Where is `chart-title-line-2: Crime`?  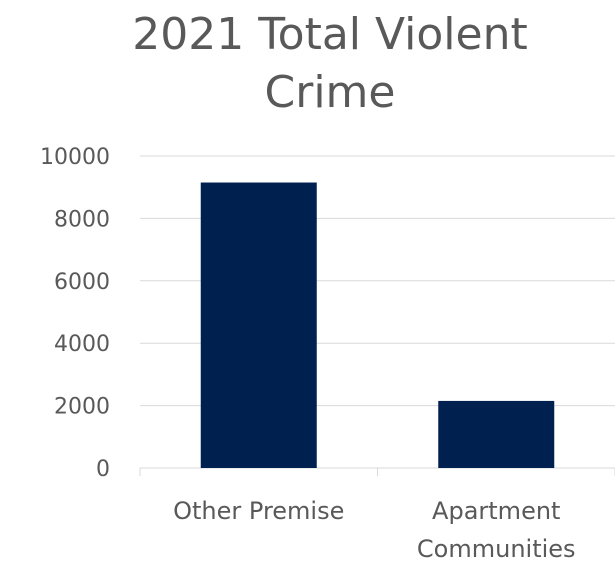
chart-title-line-2: Crime is located at coordinates (330, 92).